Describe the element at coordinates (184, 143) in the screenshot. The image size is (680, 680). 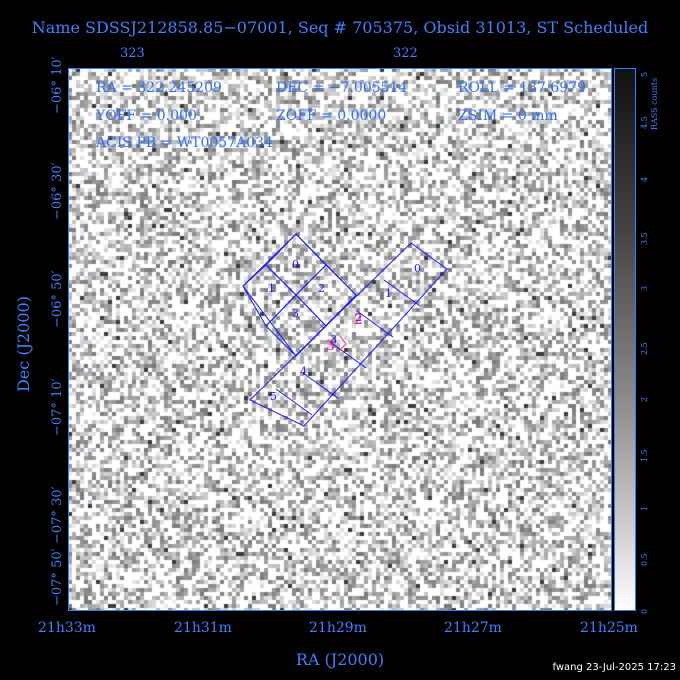
I see `info-acis-pb: ACIS PB = WT0057A034` at that location.